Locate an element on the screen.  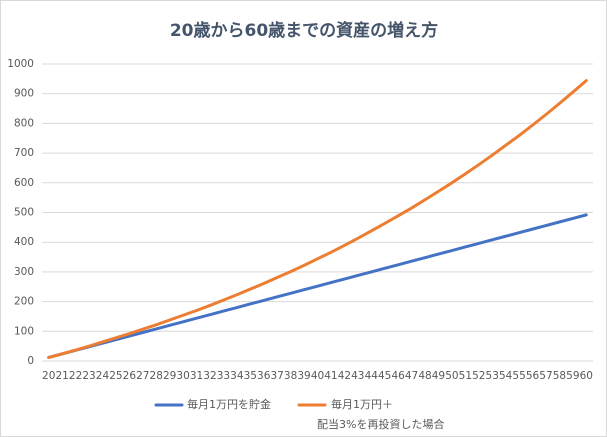
y-tick-label: 600 is located at coordinates (24, 183).